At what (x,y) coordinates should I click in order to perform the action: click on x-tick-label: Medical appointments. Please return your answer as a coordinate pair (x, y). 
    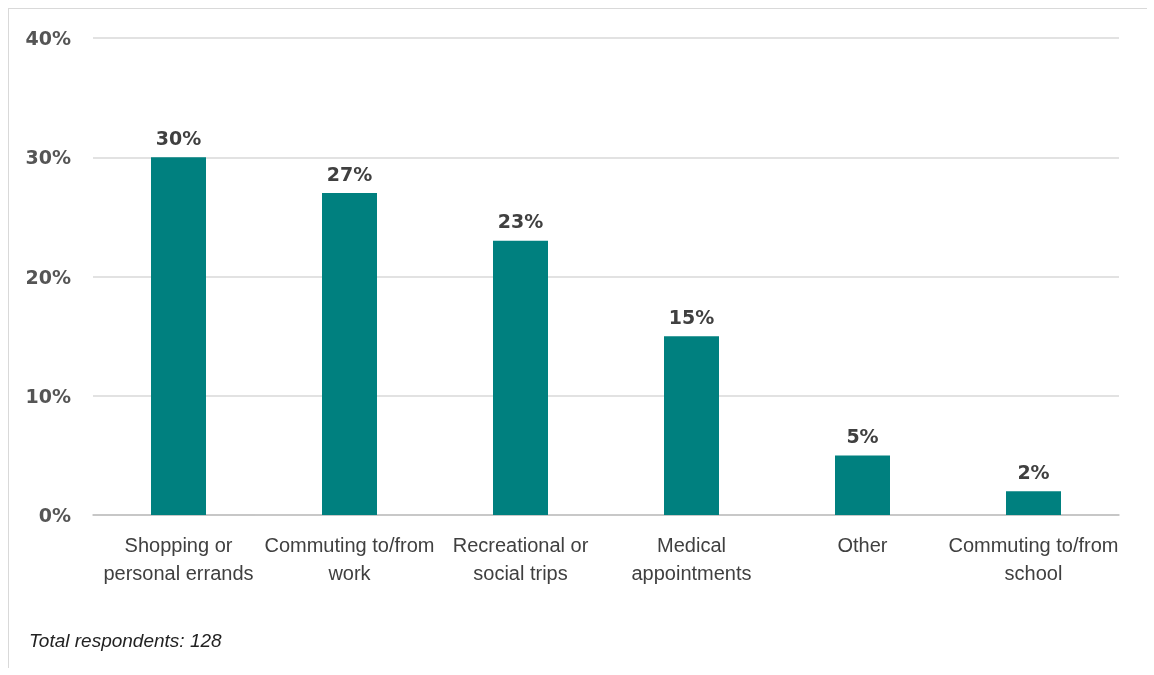
    Looking at the image, I should click on (691, 559).